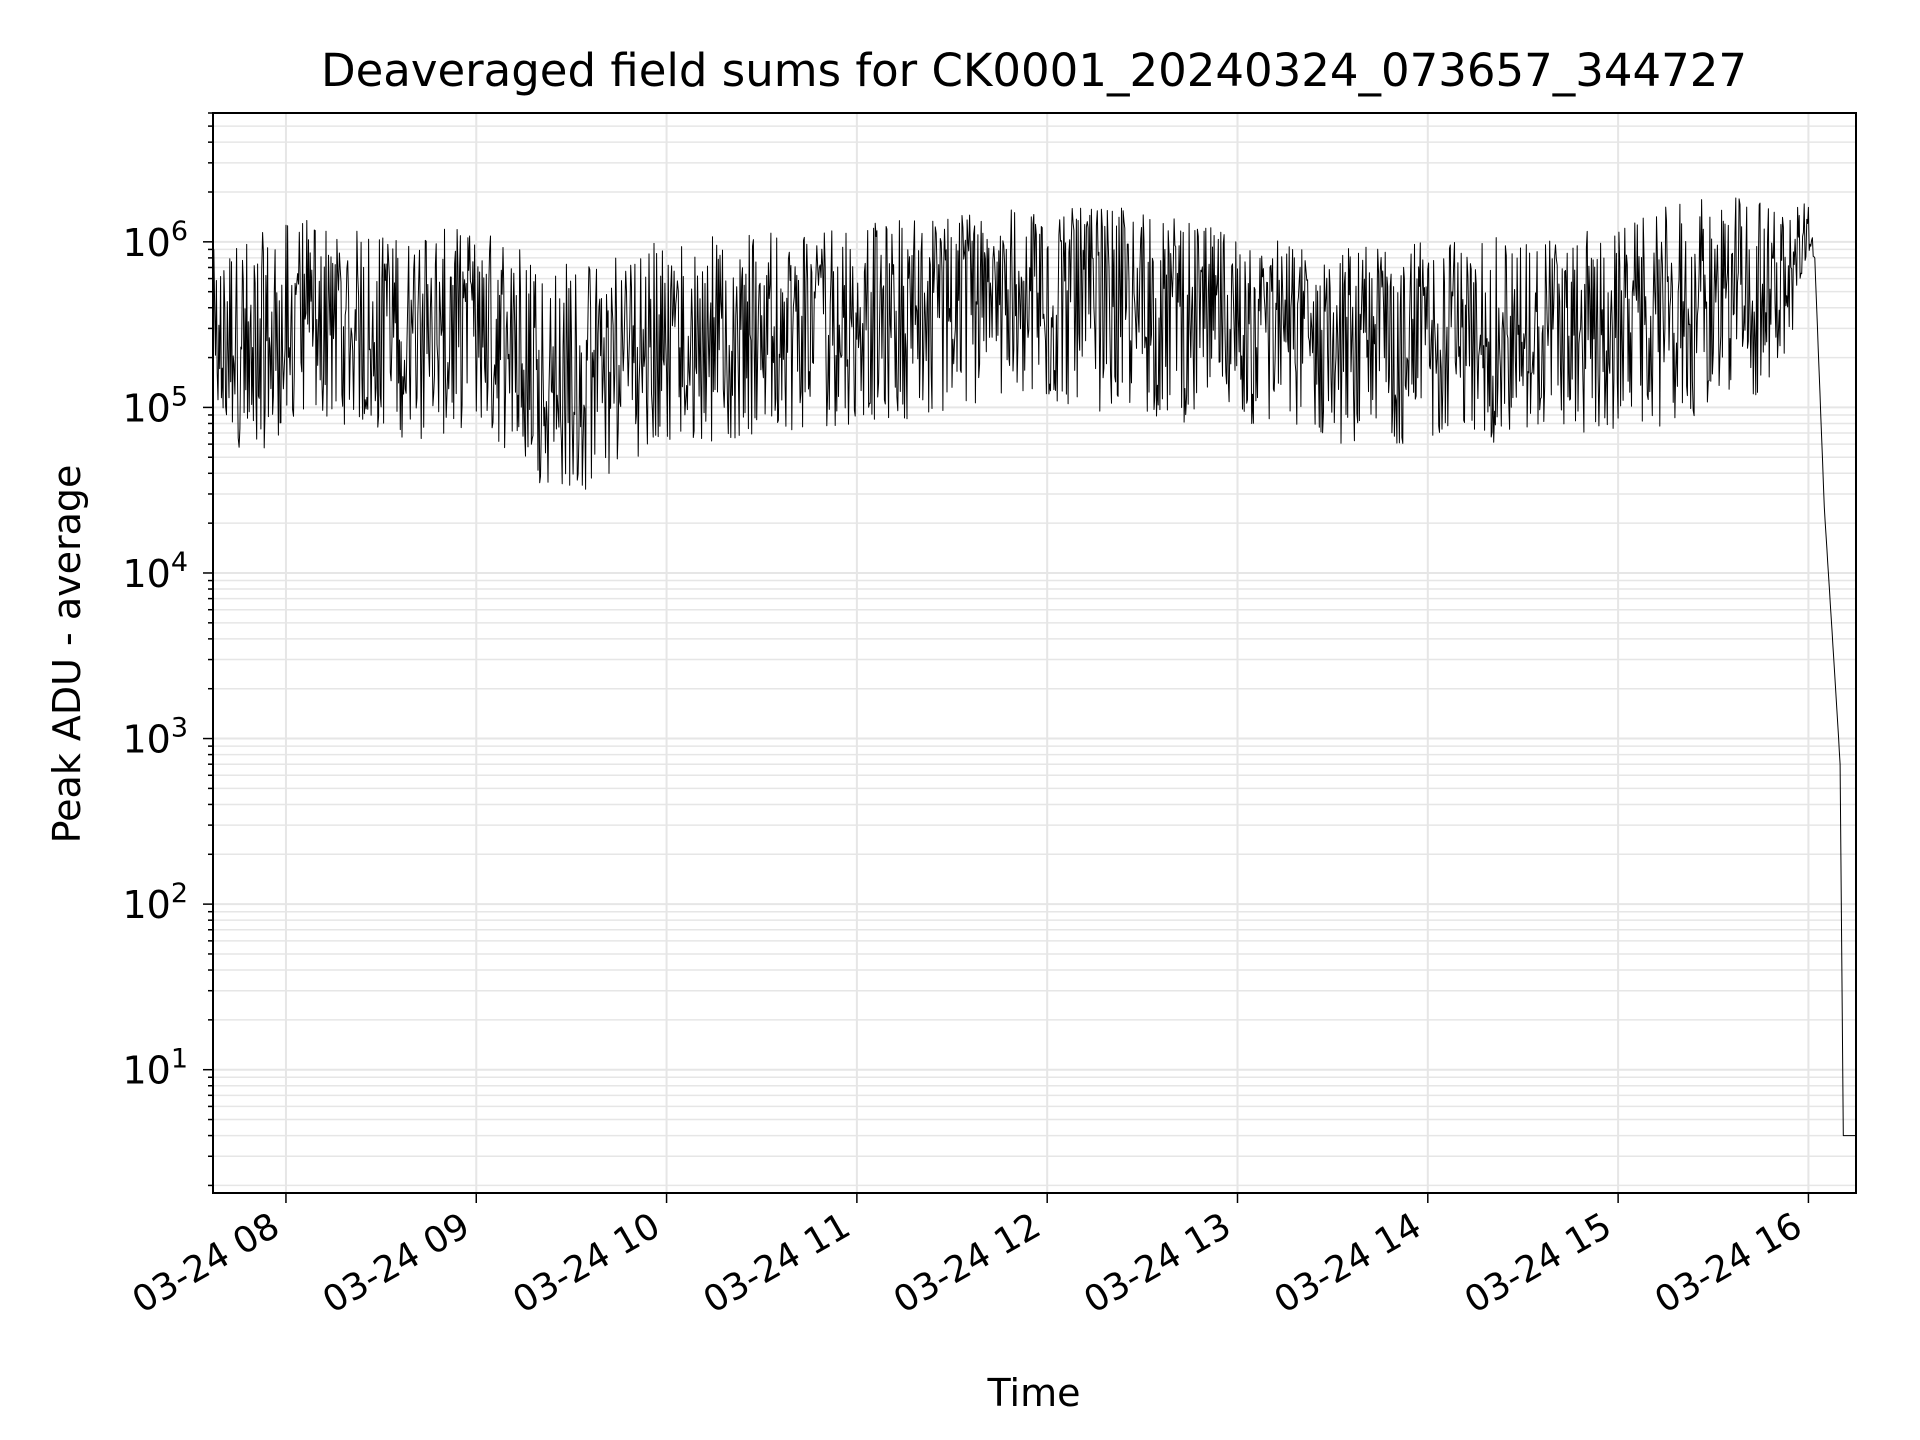  I want to click on x-tick-label: 03-24 09, so click(396, 1263).